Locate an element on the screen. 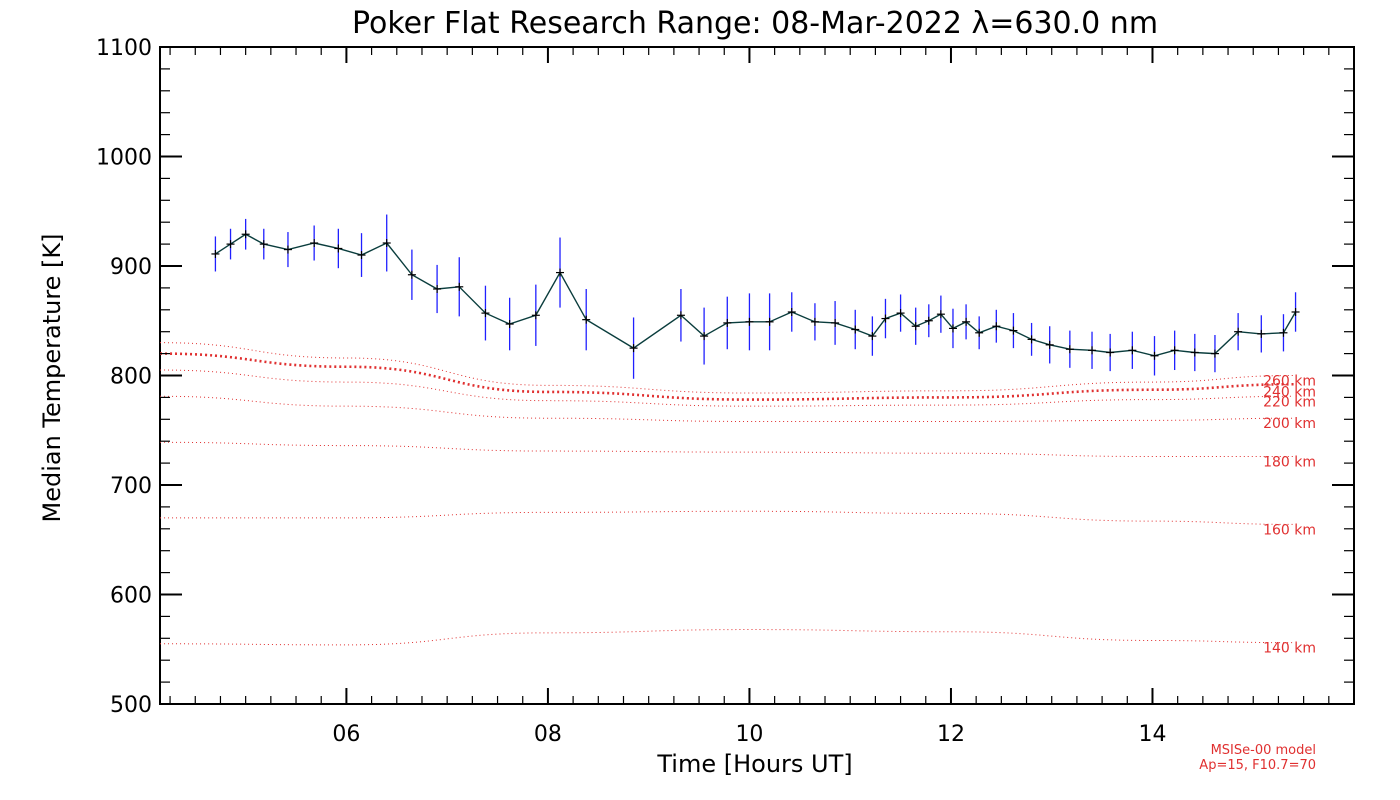 The height and width of the screenshot is (800, 1400). y-tick-label: 800 is located at coordinates (131, 377).